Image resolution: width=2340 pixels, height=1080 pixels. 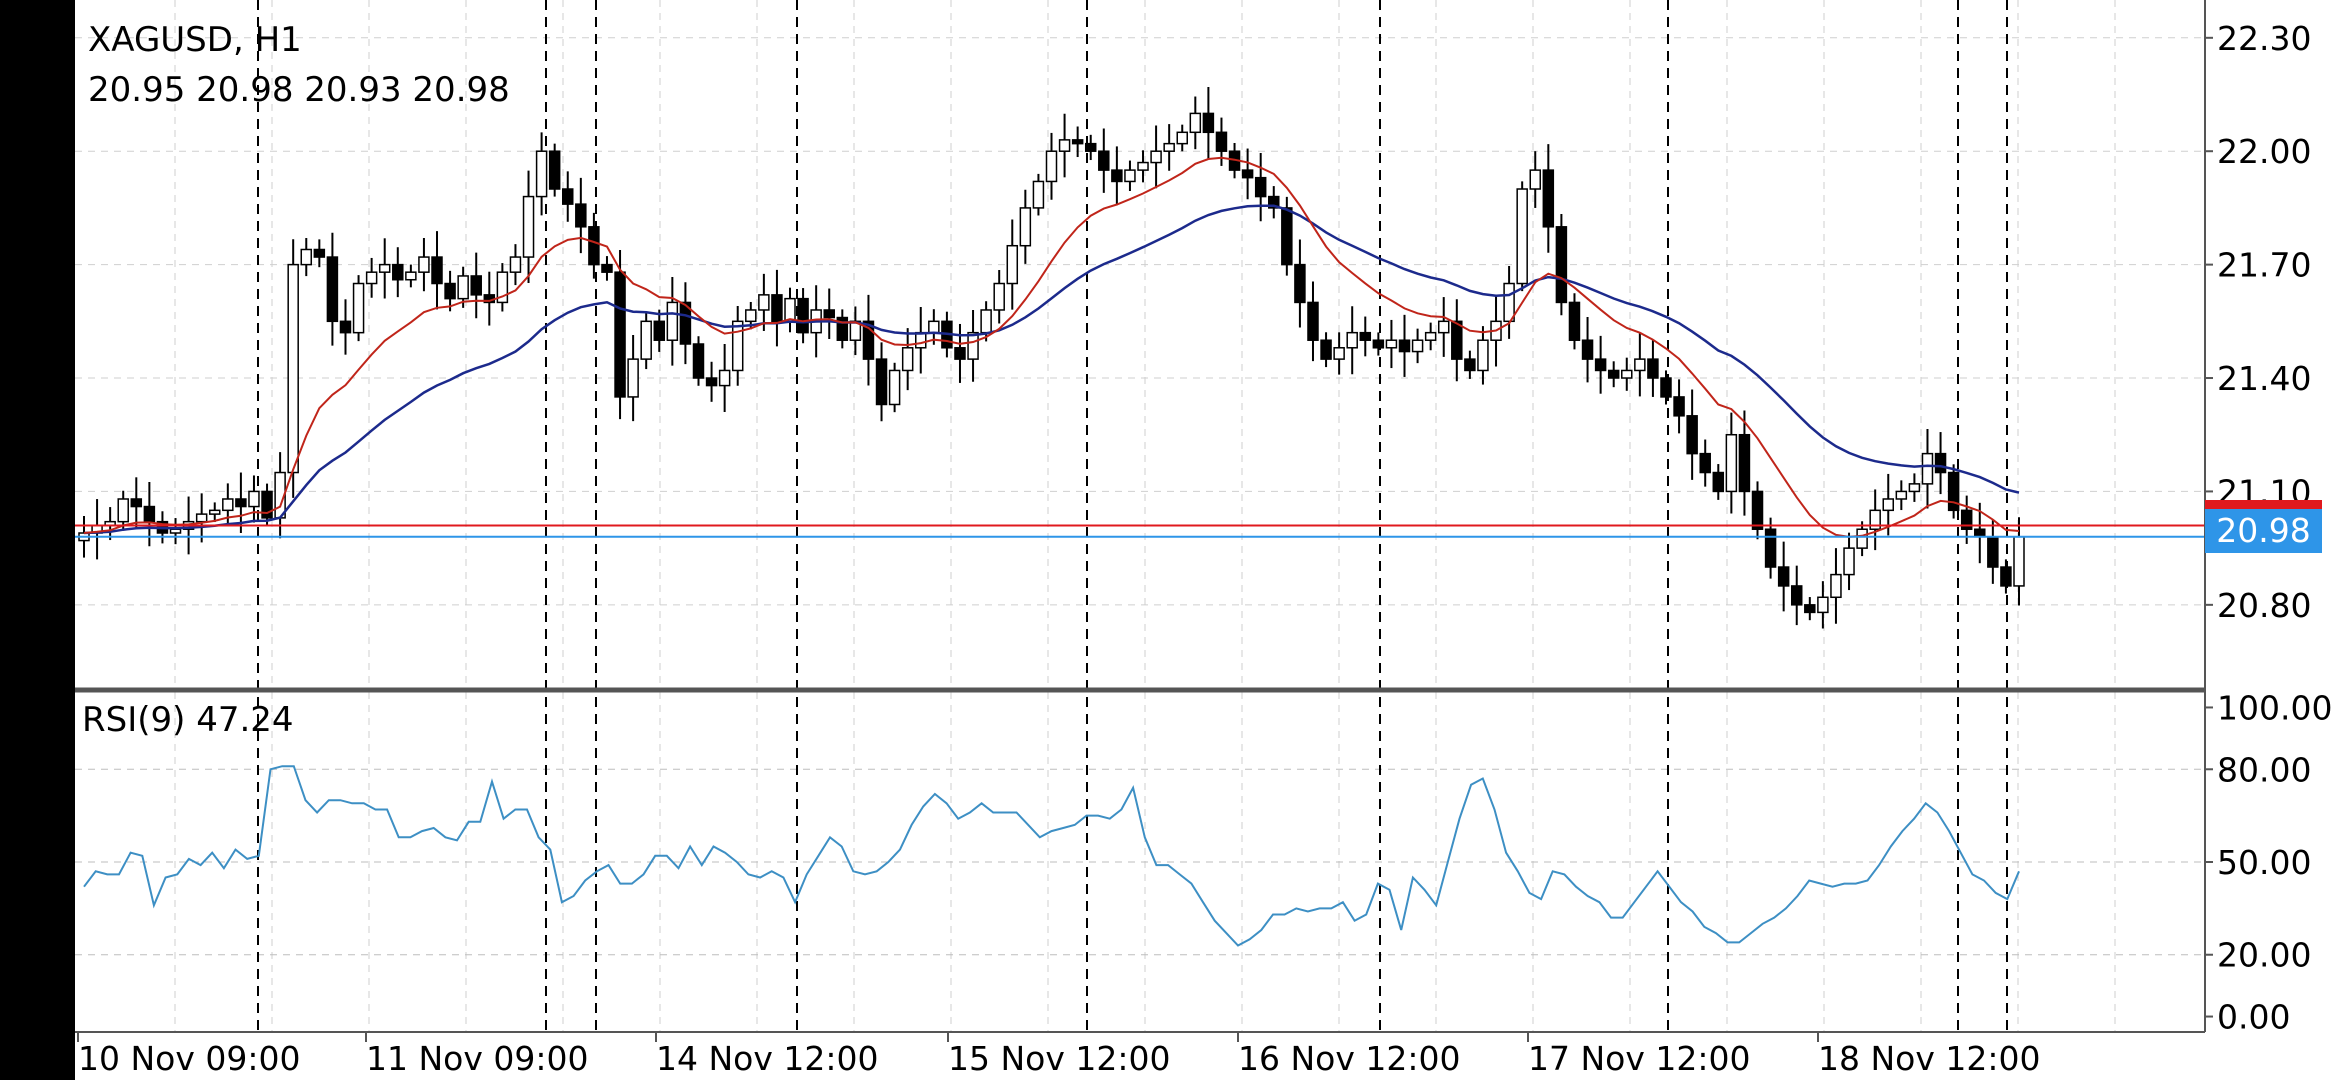 I want to click on rsi-tick-label: 50.00, so click(x=2264, y=862).